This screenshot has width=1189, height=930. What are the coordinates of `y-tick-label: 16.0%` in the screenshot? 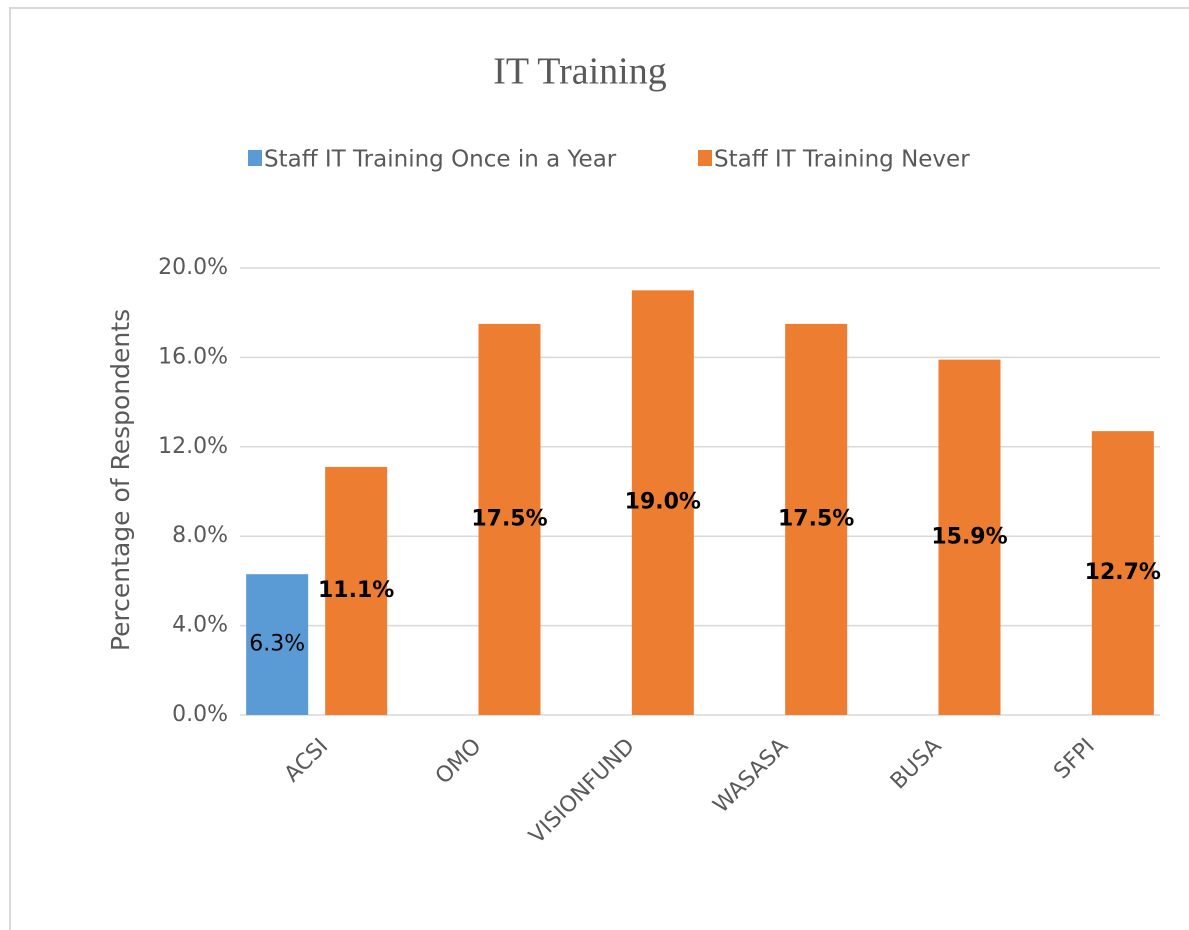 It's located at (193, 356).